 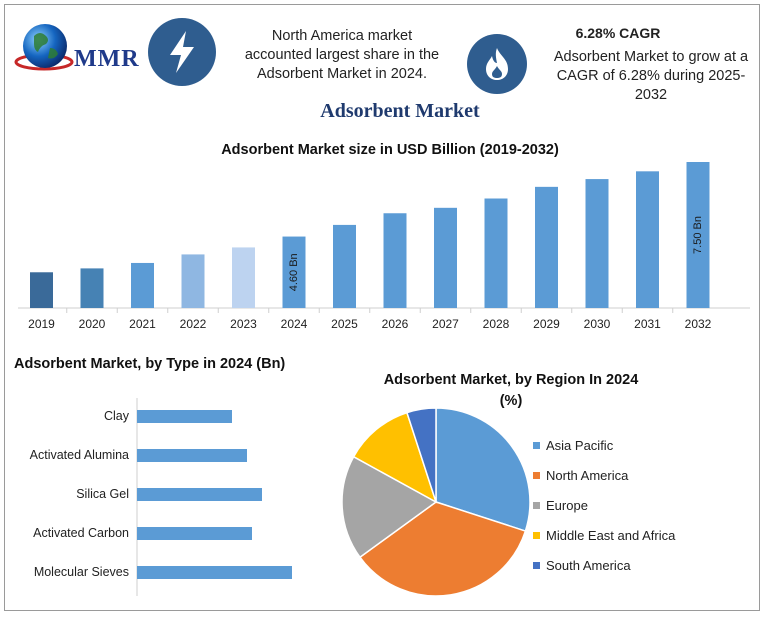 I want to click on legend-label: Europe, so click(x=567, y=505).